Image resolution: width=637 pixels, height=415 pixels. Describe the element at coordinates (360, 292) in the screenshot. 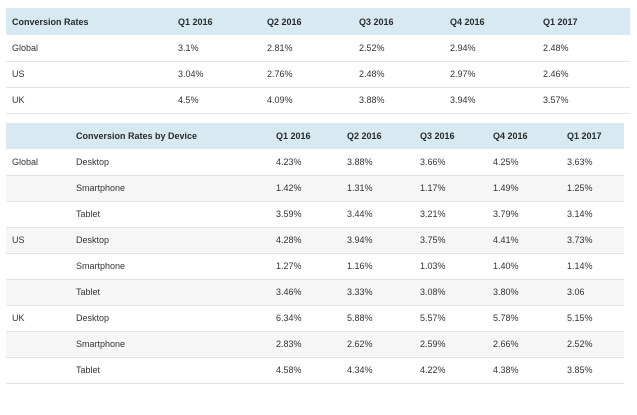

I see `value-cell: 3.33%` at that location.